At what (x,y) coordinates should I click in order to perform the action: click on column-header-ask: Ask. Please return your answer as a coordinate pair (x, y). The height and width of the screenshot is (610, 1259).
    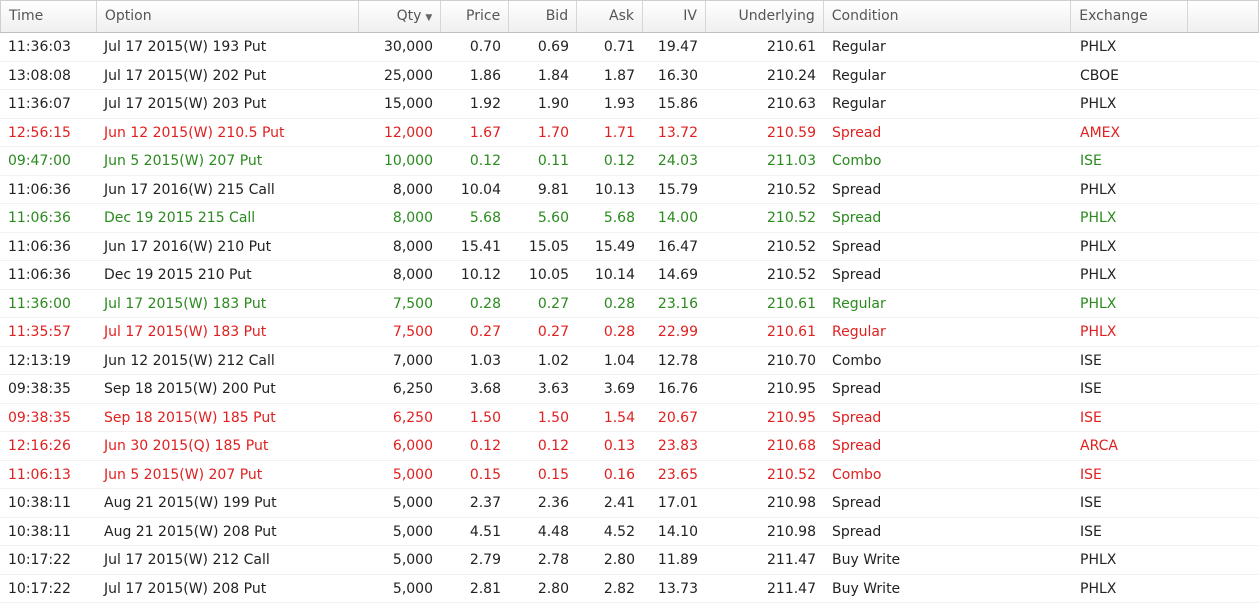
    Looking at the image, I should click on (610, 16).